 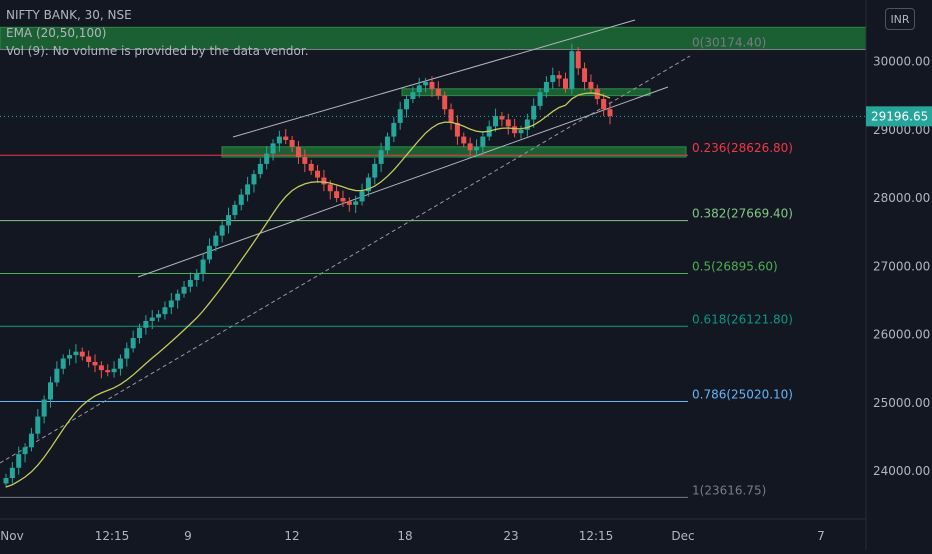 What do you see at coordinates (434, 78) in the screenshot?
I see `channel-upper-line` at bounding box center [434, 78].